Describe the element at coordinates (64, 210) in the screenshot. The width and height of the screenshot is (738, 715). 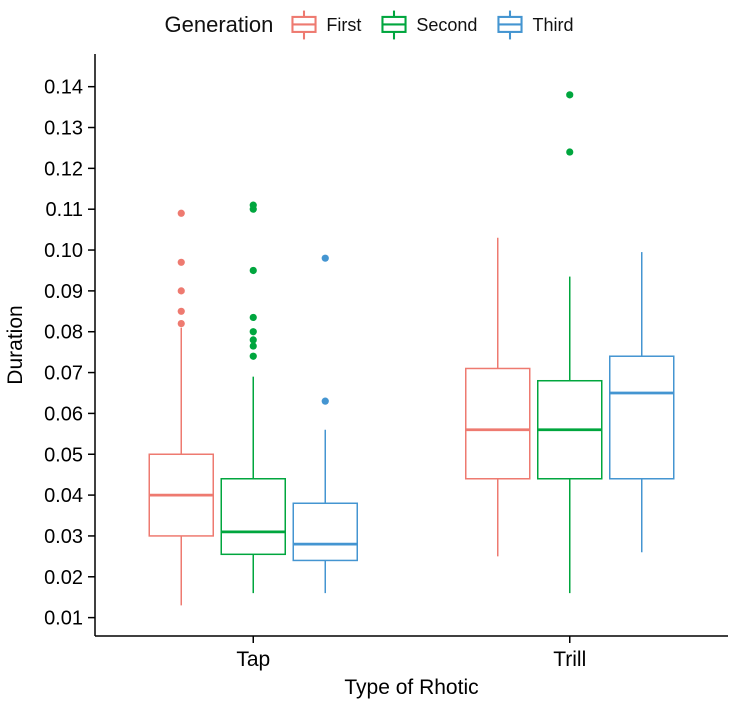
I see `y-tick-label: 0.11` at that location.